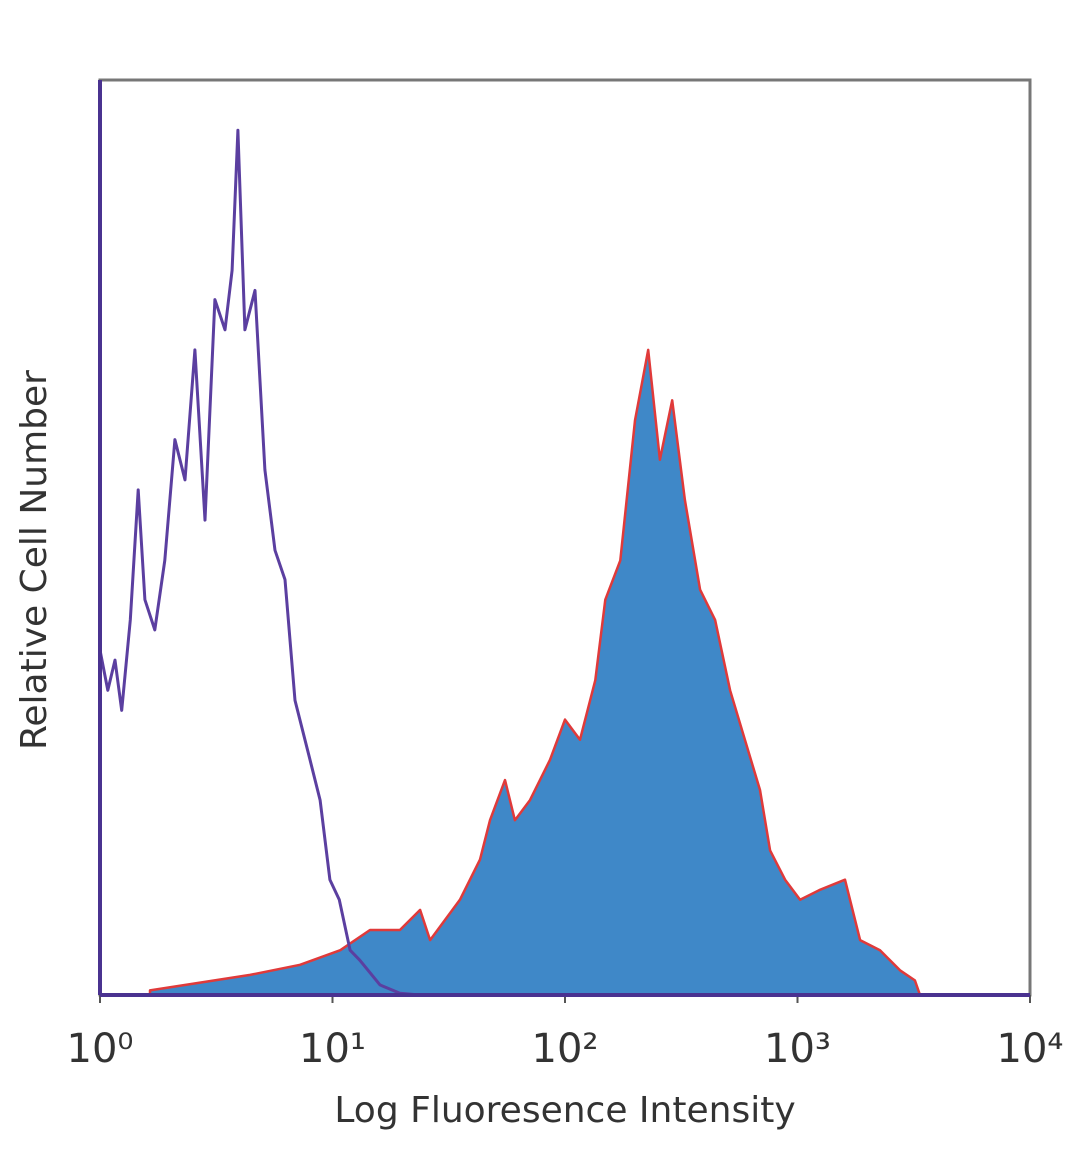 The height and width of the screenshot is (1169, 1080). I want to click on x-tick-label: 10⁴, so click(1030, 1049).